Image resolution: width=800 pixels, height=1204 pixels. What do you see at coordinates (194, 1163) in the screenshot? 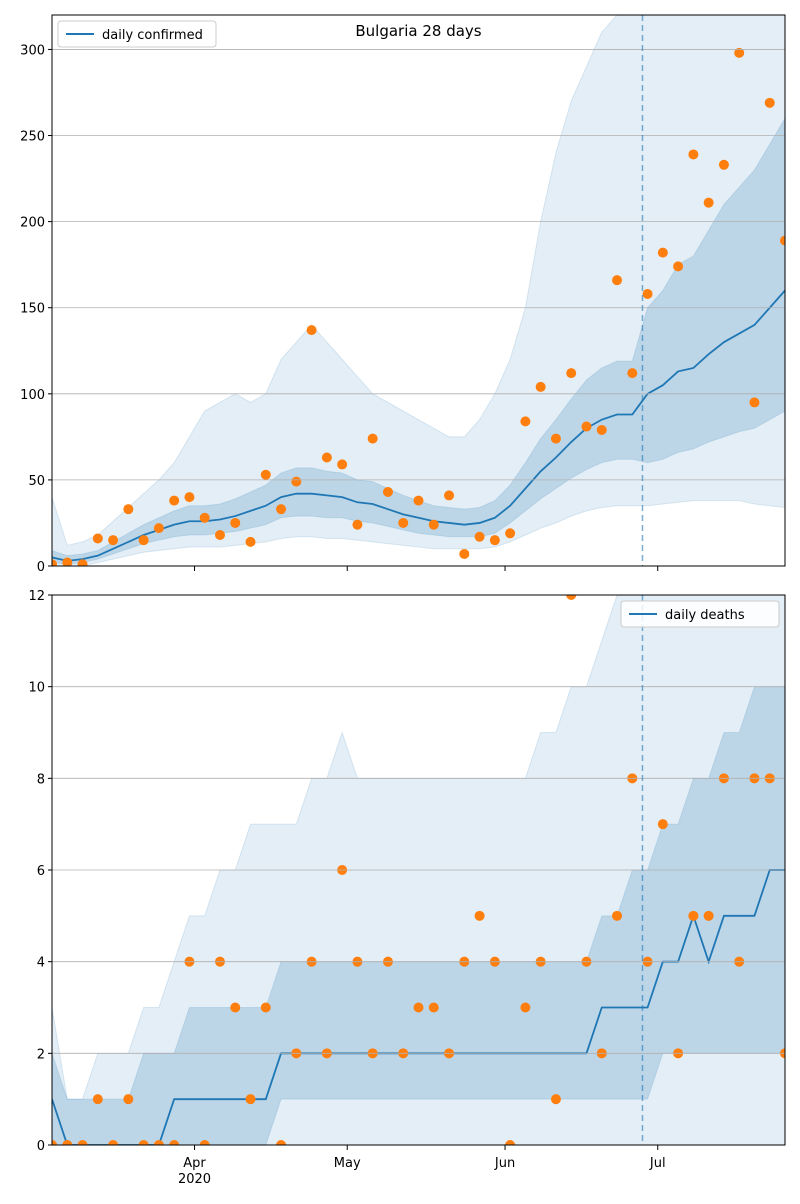
I see `x-tick-label: Apr` at bounding box center [194, 1163].